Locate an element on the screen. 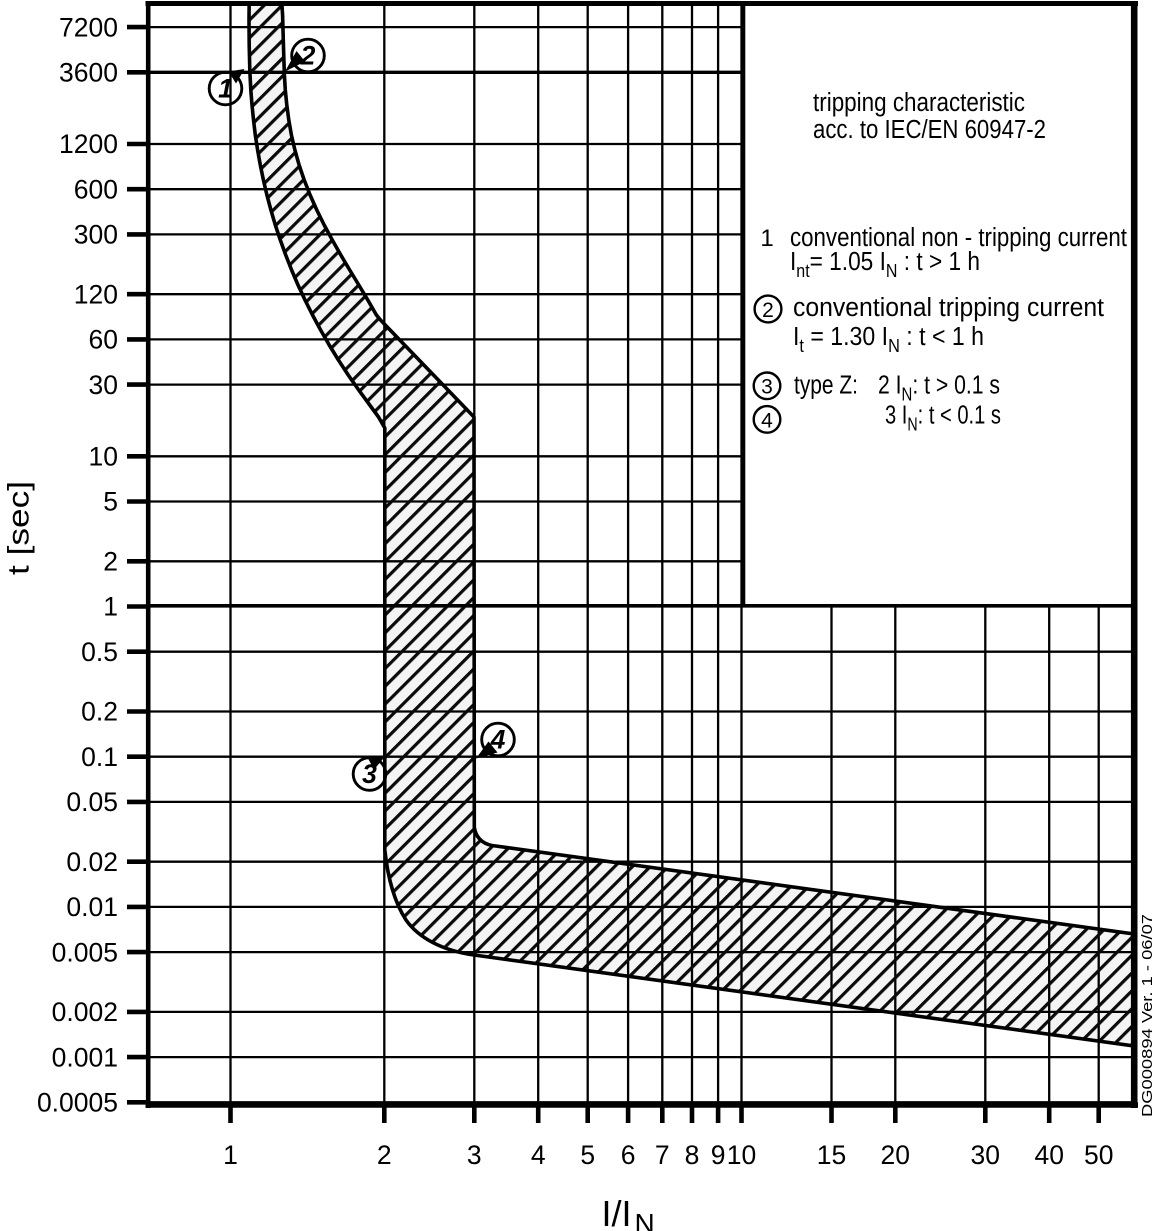 The image size is (1153, 1231). svg-text: tripping characteristic is located at coordinates (919, 103).